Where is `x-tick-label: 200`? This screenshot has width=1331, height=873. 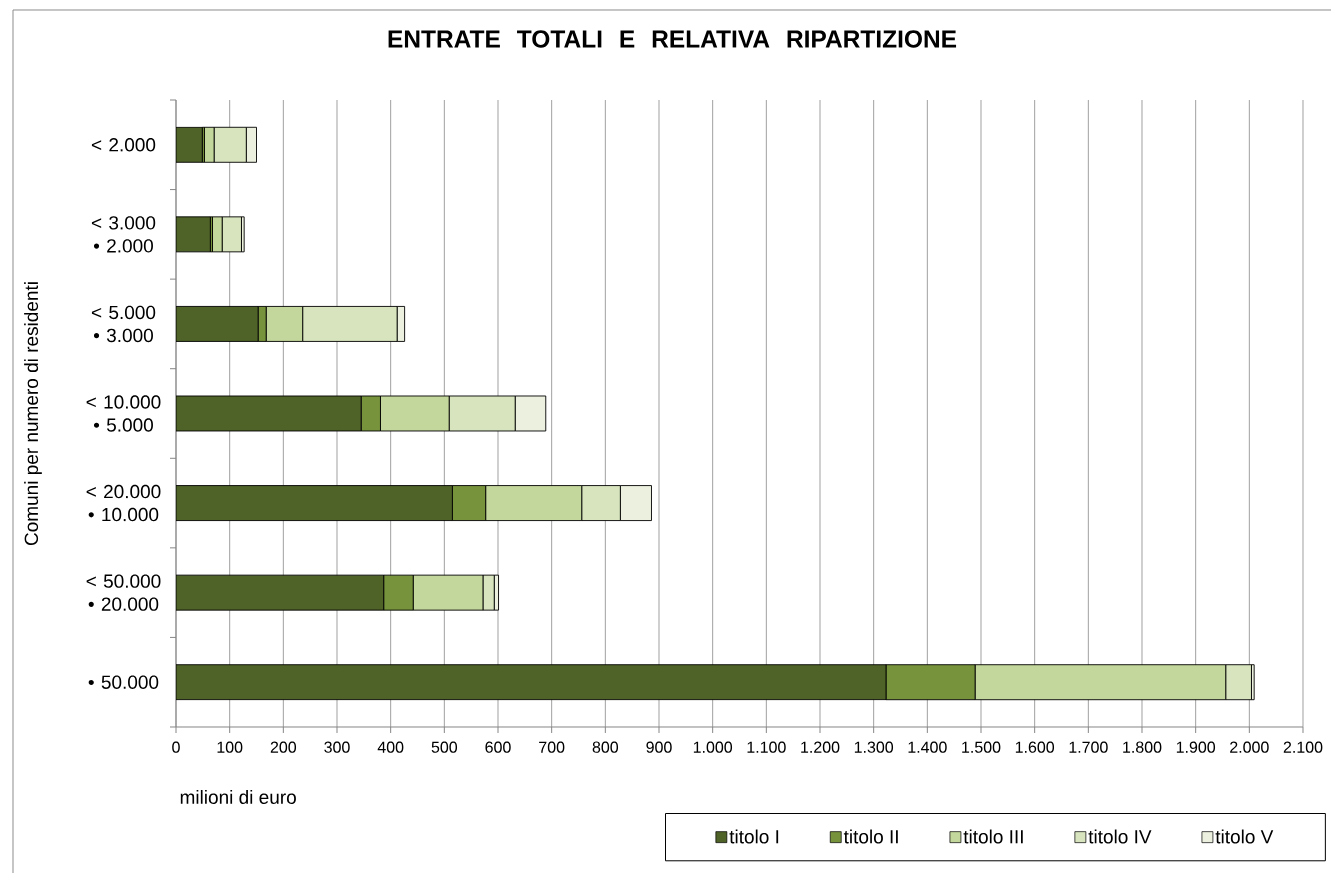 x-tick-label: 200 is located at coordinates (283, 747).